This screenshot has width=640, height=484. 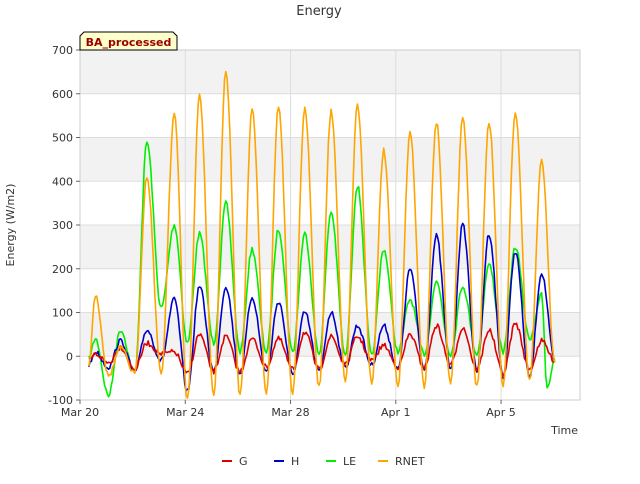 What do you see at coordinates (62, 138) in the screenshot?
I see `y-tick-label: 500` at bounding box center [62, 138].